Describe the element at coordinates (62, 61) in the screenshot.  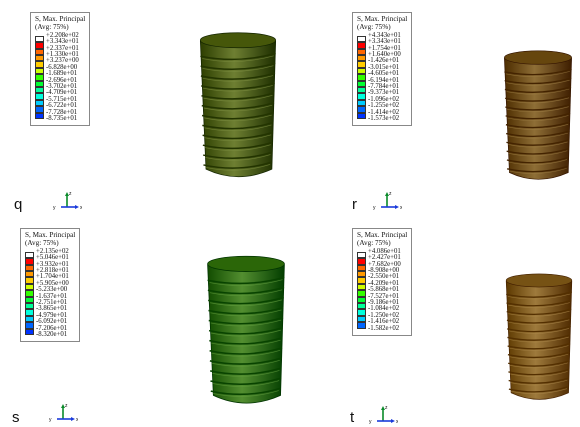
I see `legend-value: +3.237e+00` at that location.